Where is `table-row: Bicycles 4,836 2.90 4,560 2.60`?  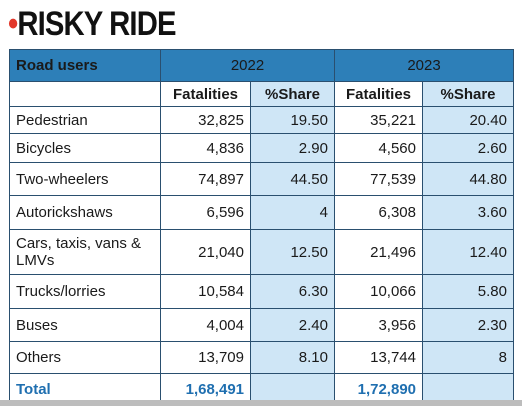 table-row: Bicycles 4,836 2.90 4,560 2.60 is located at coordinates (261, 148).